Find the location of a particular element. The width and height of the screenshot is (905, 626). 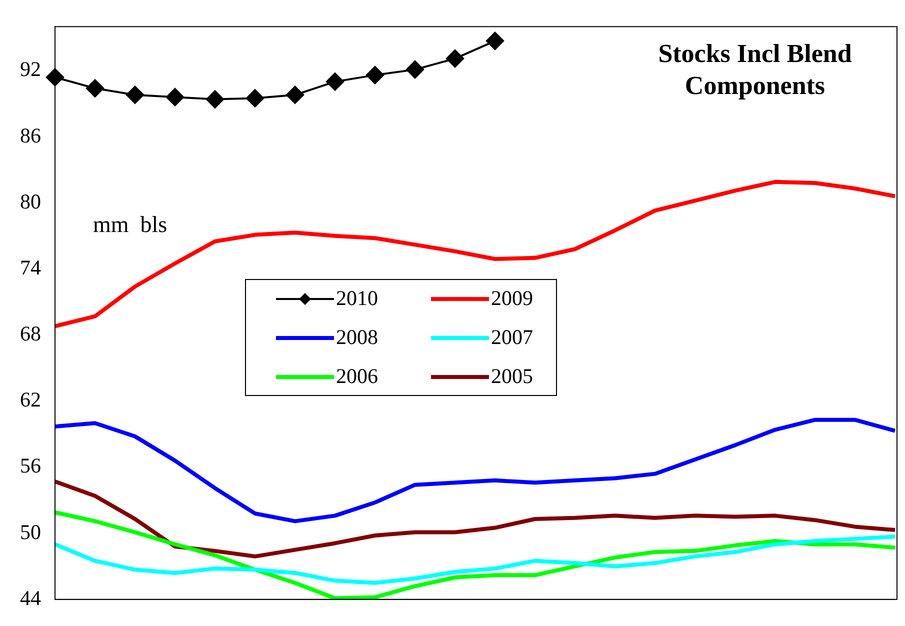

y-tick-label: 80 is located at coordinates (30, 201).